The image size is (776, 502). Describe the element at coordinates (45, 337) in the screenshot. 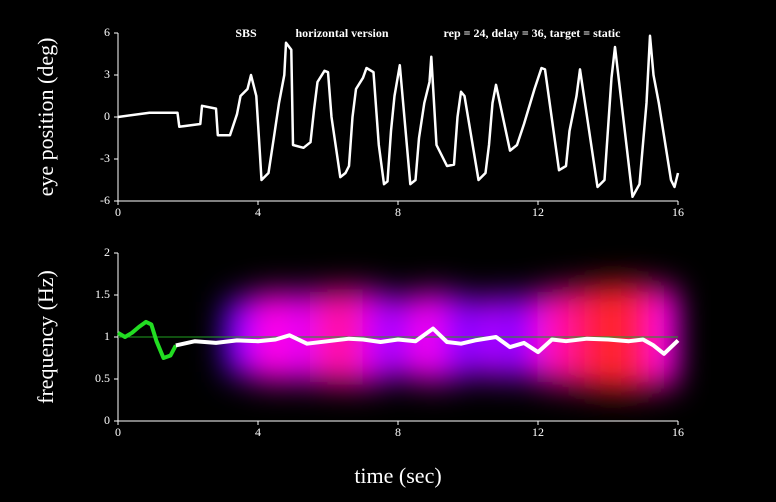

I see `y-axis-label: frequency (Hz)` at that location.